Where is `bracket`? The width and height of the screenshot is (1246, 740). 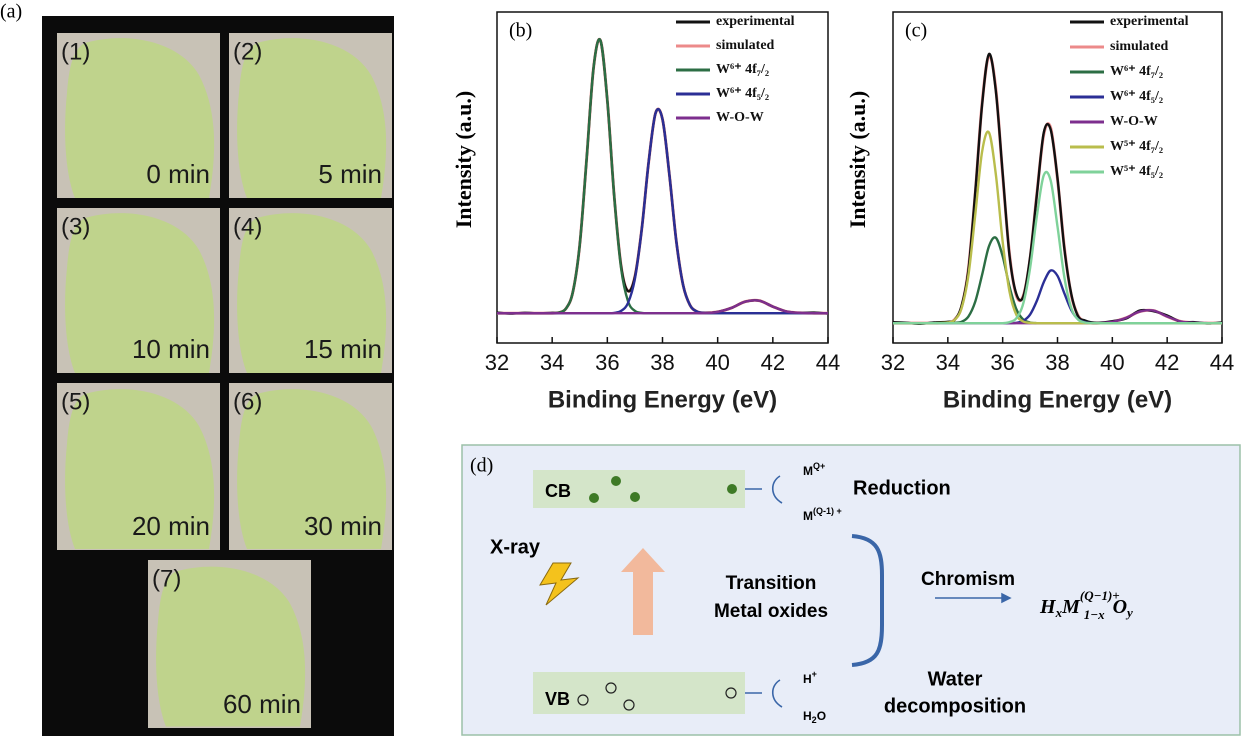 bracket is located at coordinates (867, 600).